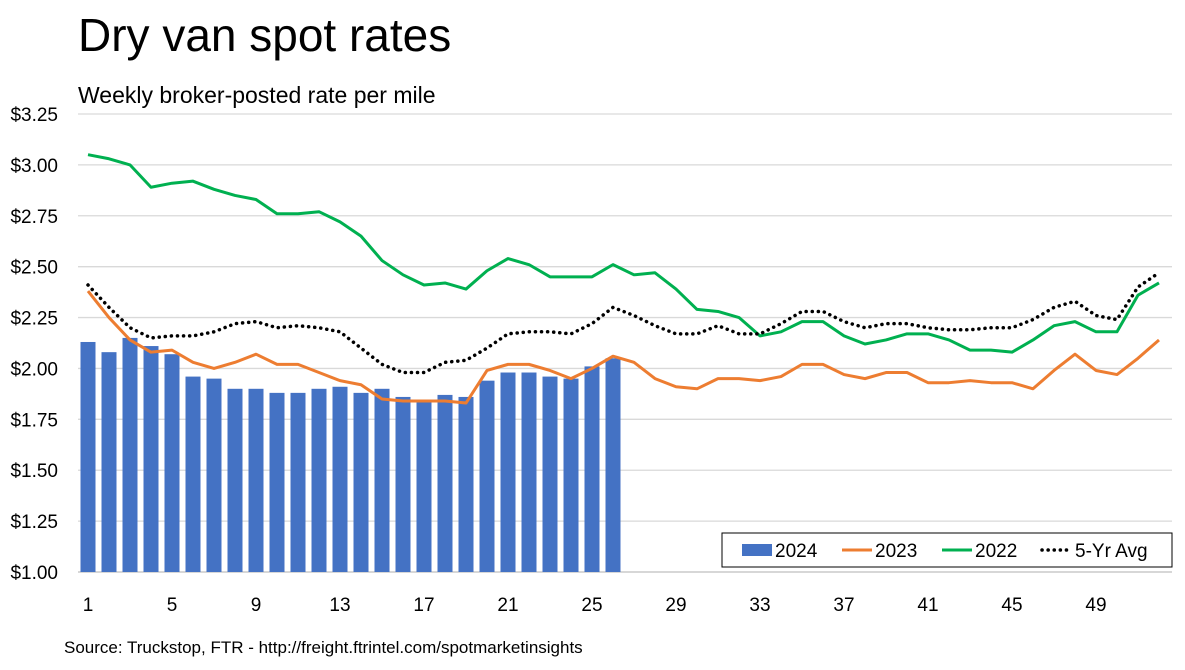  I want to click on x-tick-label: 5, so click(172, 605).